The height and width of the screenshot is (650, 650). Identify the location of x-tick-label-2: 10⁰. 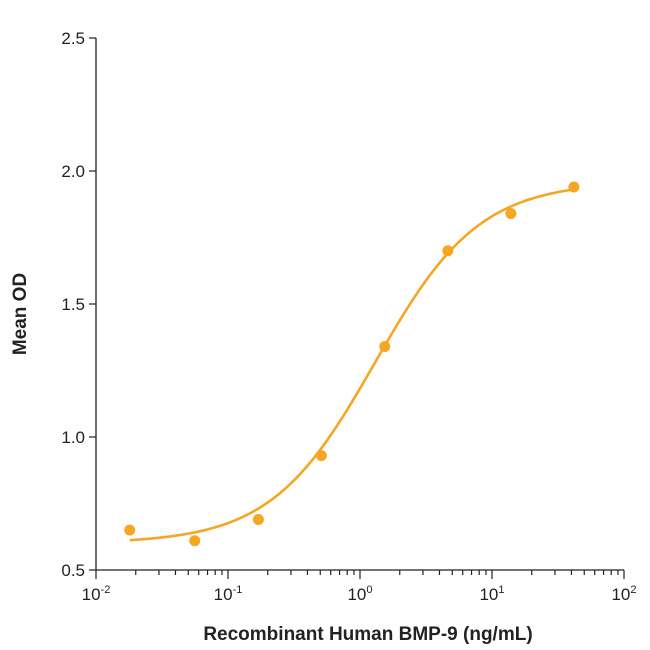
(359, 594).